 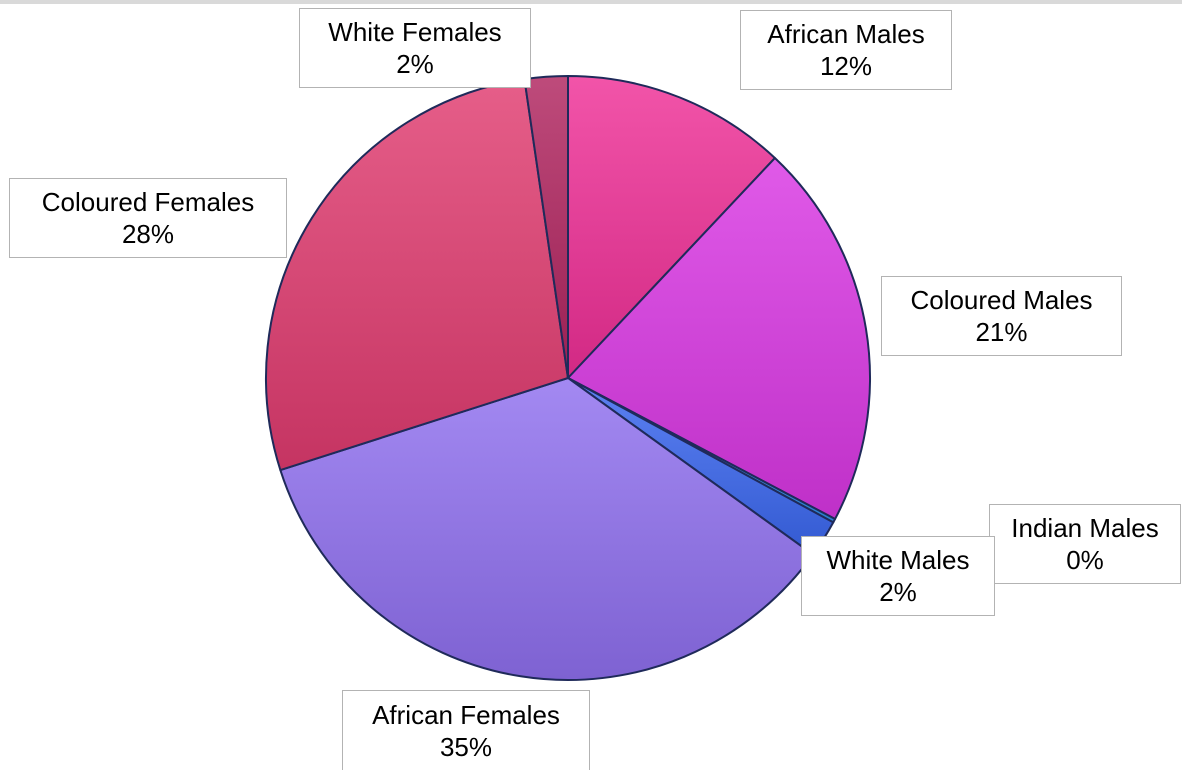 I want to click on data-label-coloured-males: Coloured Males 21%, so click(x=1001, y=316).